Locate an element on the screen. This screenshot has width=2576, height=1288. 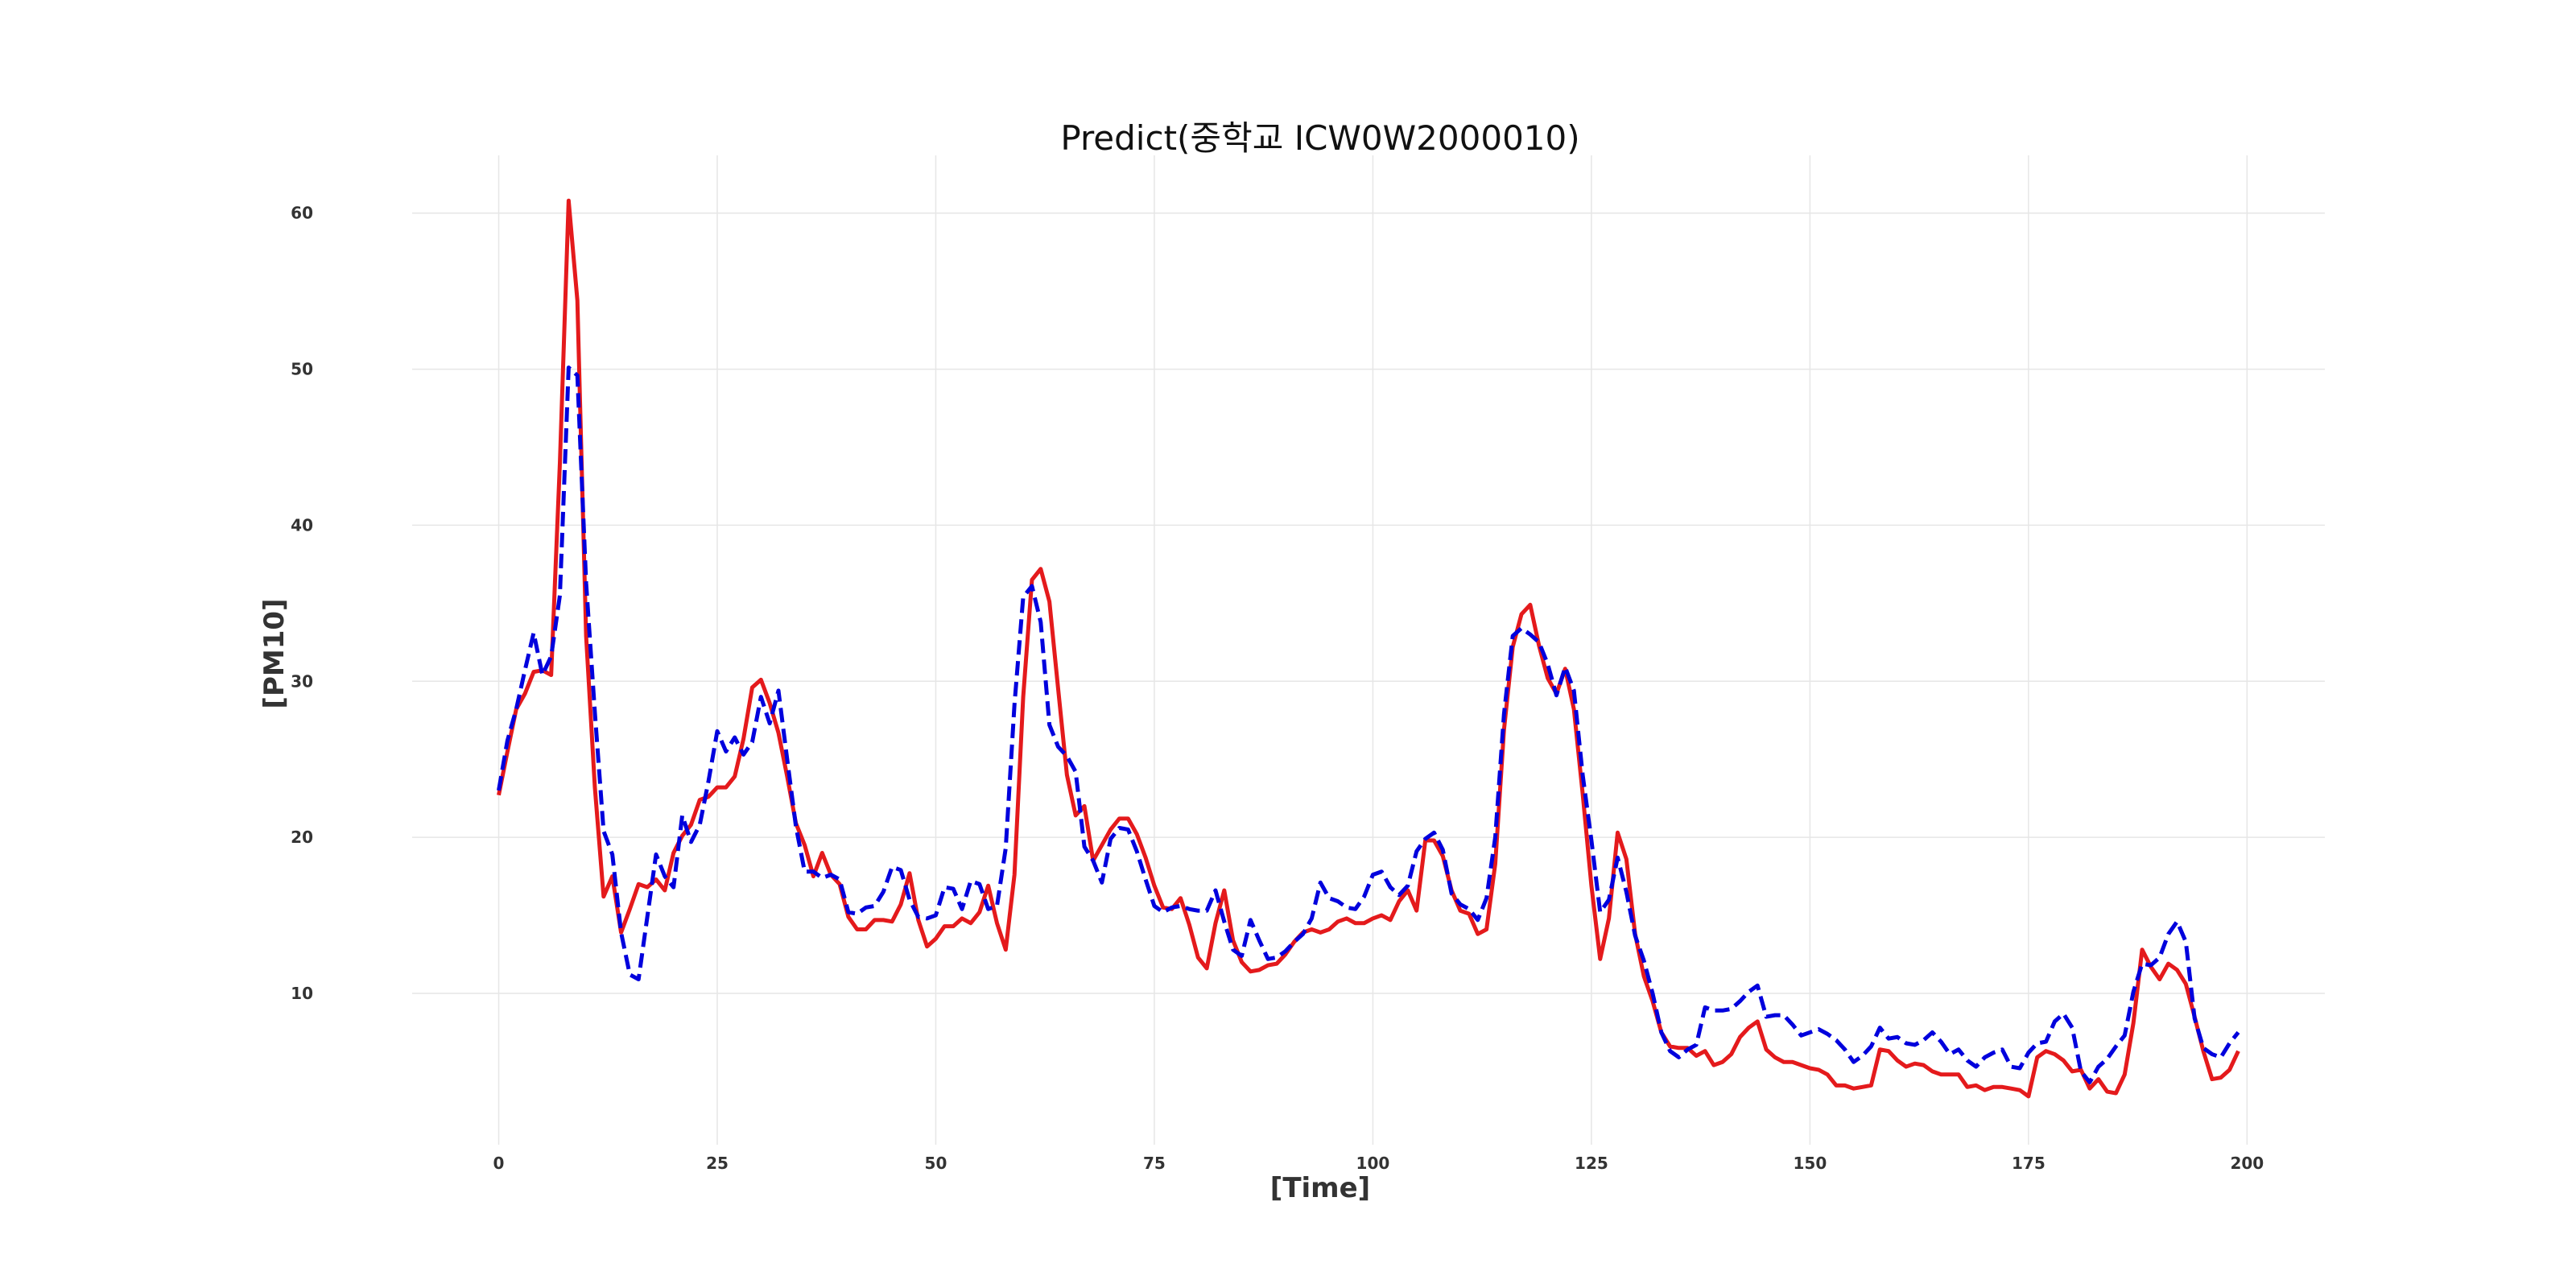
y-axis-ticks: 10 20 30 40 50 60 is located at coordinates (302, 603).